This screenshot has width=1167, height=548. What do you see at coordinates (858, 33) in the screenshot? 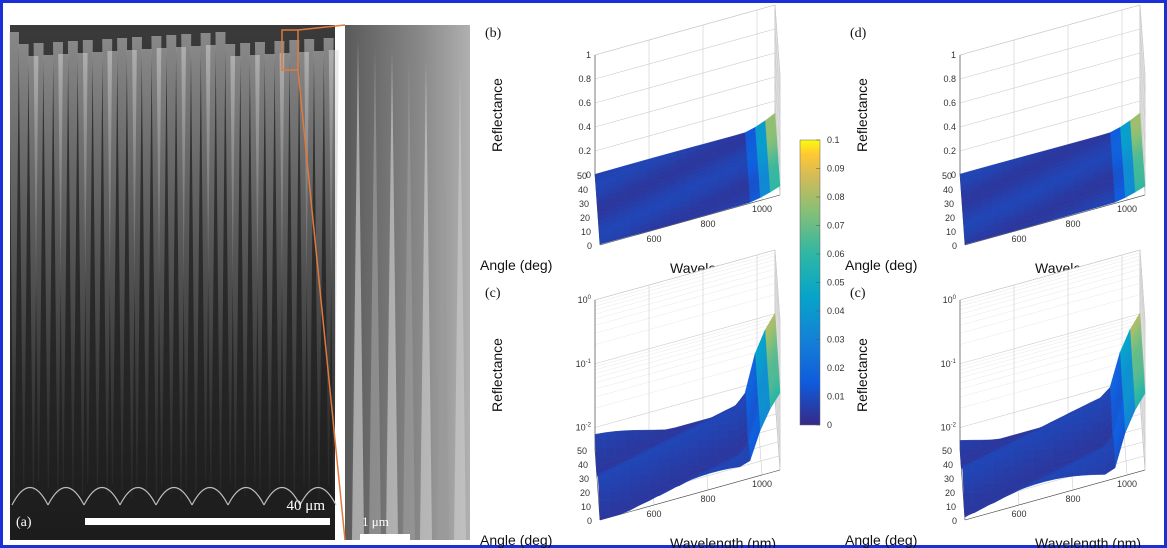
I see `panel-label: (d)` at bounding box center [858, 33].